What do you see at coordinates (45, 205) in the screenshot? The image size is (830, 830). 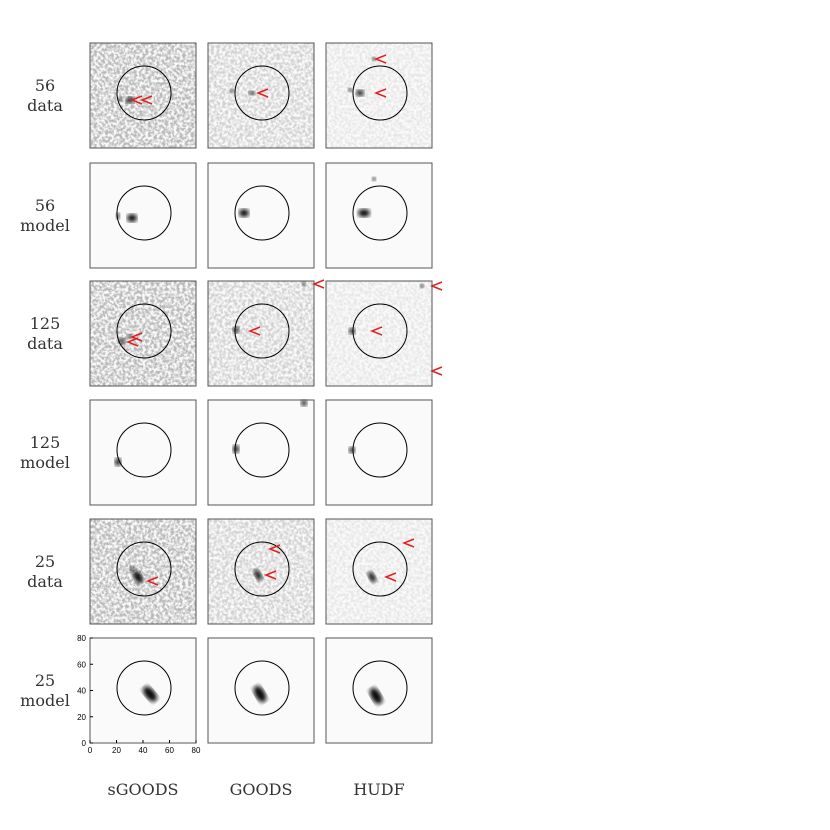 I see `row-label: 56` at bounding box center [45, 205].